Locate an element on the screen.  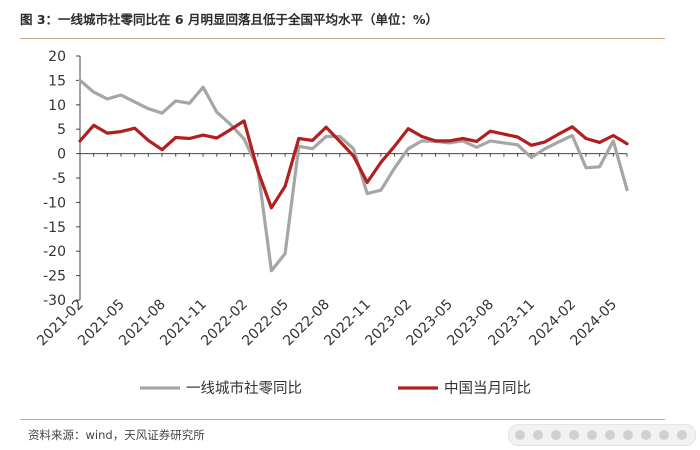
legend-label: 中国当月同比 is located at coordinates (487, 388).